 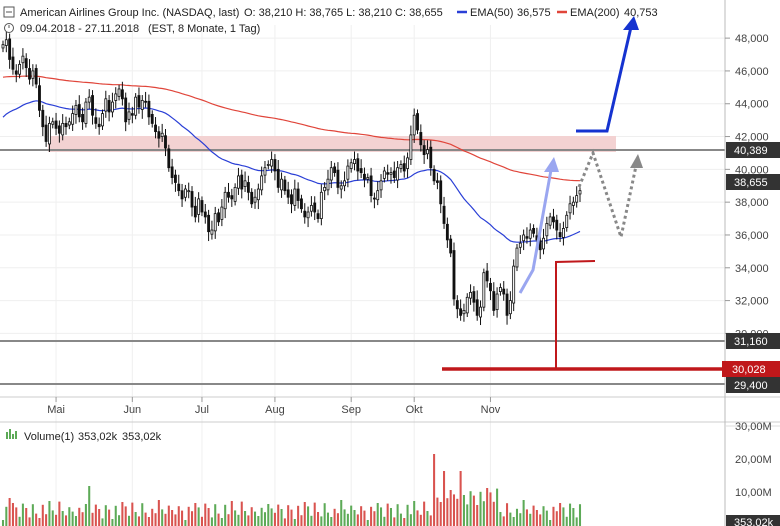 What do you see at coordinates (10, 434) in the screenshot?
I see `volume-icon-bar2` at bounding box center [10, 434].